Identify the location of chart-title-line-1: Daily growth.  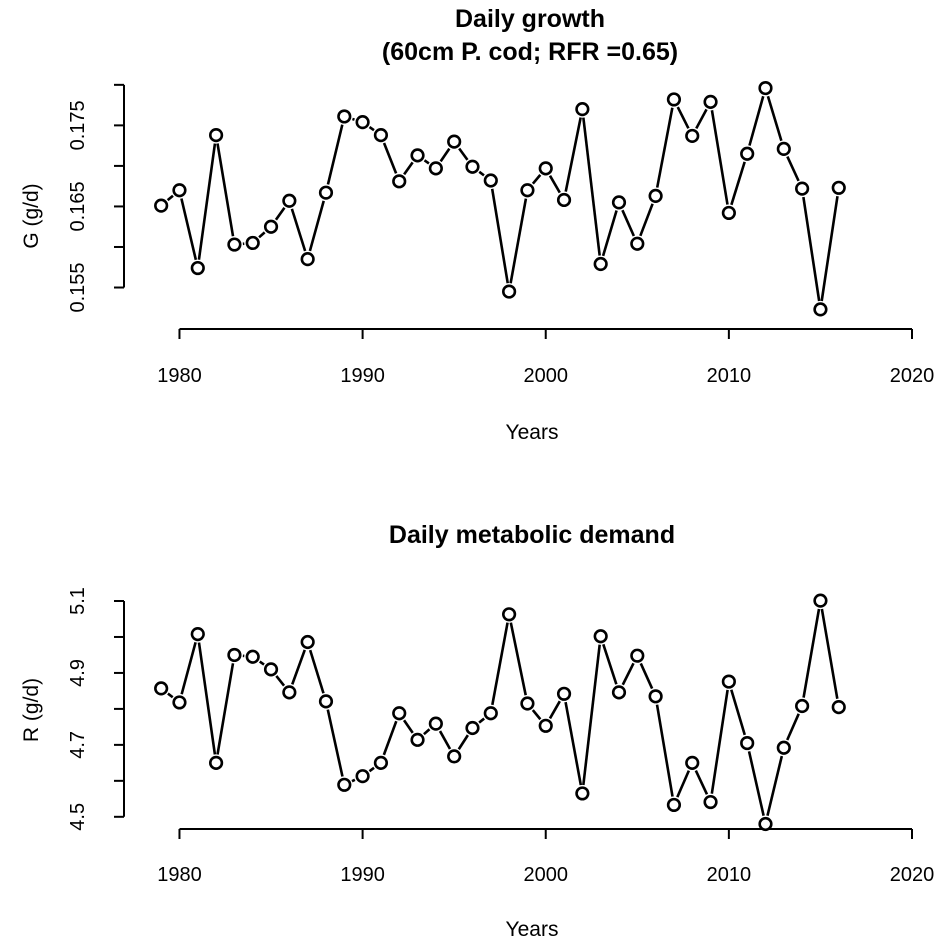
(530, 19).